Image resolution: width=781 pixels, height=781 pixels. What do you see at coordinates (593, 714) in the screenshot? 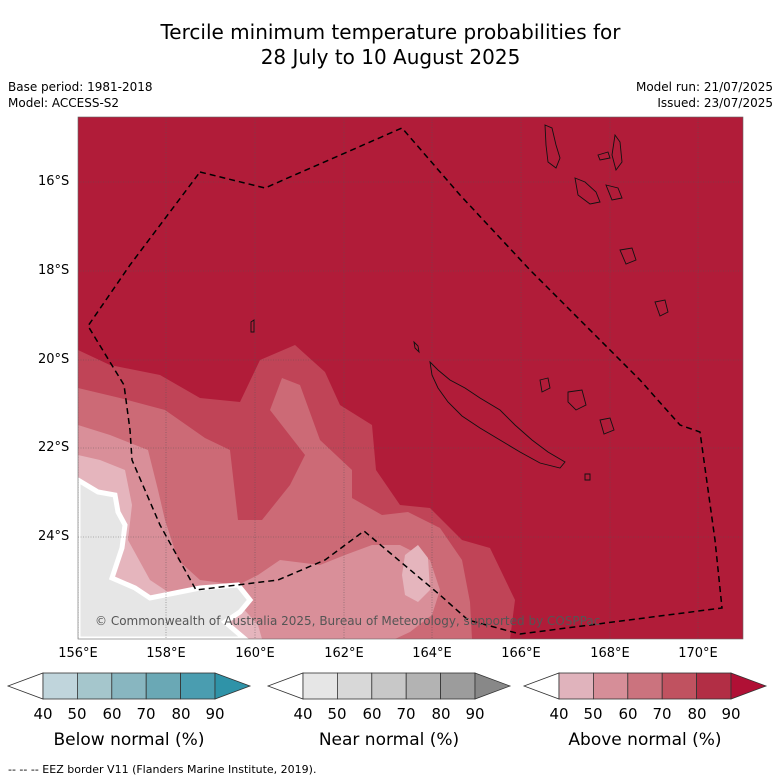
I see `legend-above-tick: 50` at bounding box center [593, 714].